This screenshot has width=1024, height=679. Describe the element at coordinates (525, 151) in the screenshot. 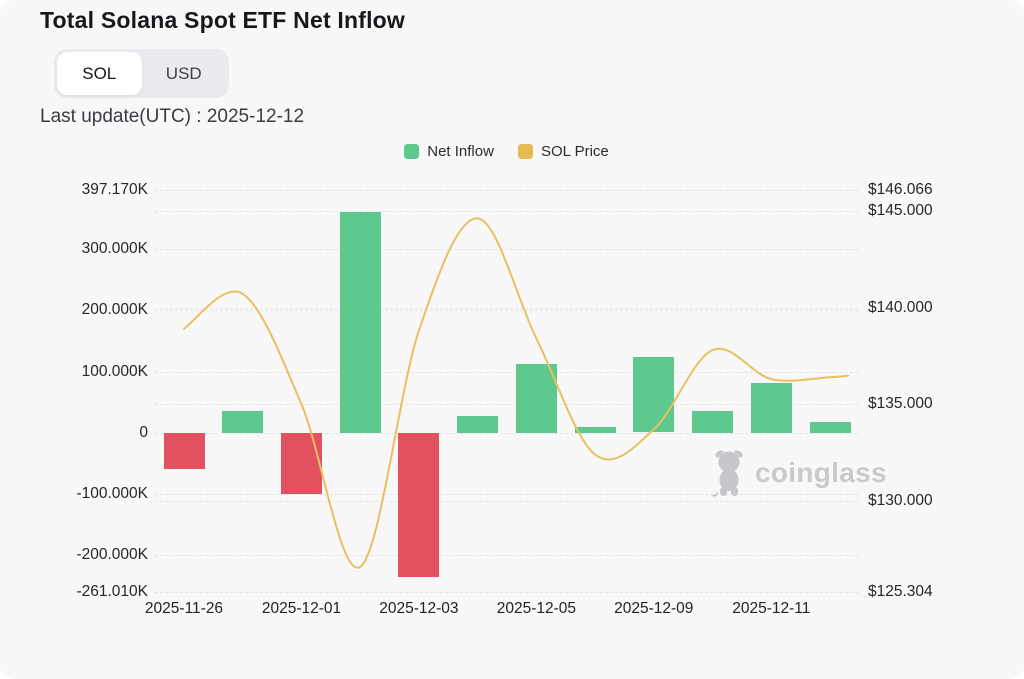

I see `sol-price-swatch-icon` at that location.